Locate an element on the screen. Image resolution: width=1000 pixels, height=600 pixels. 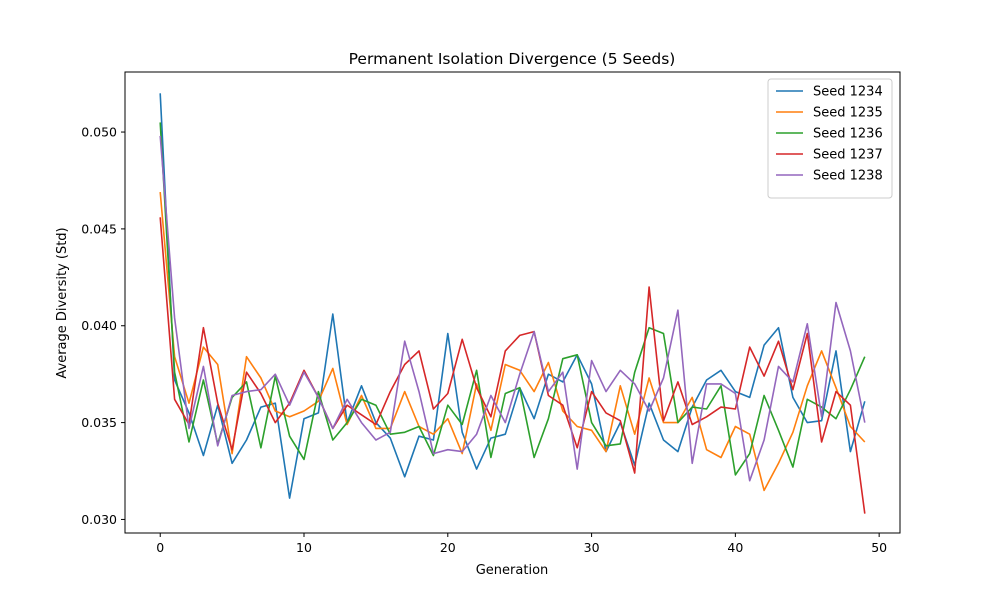
legend-label: Seed 1238 is located at coordinates (848, 176).